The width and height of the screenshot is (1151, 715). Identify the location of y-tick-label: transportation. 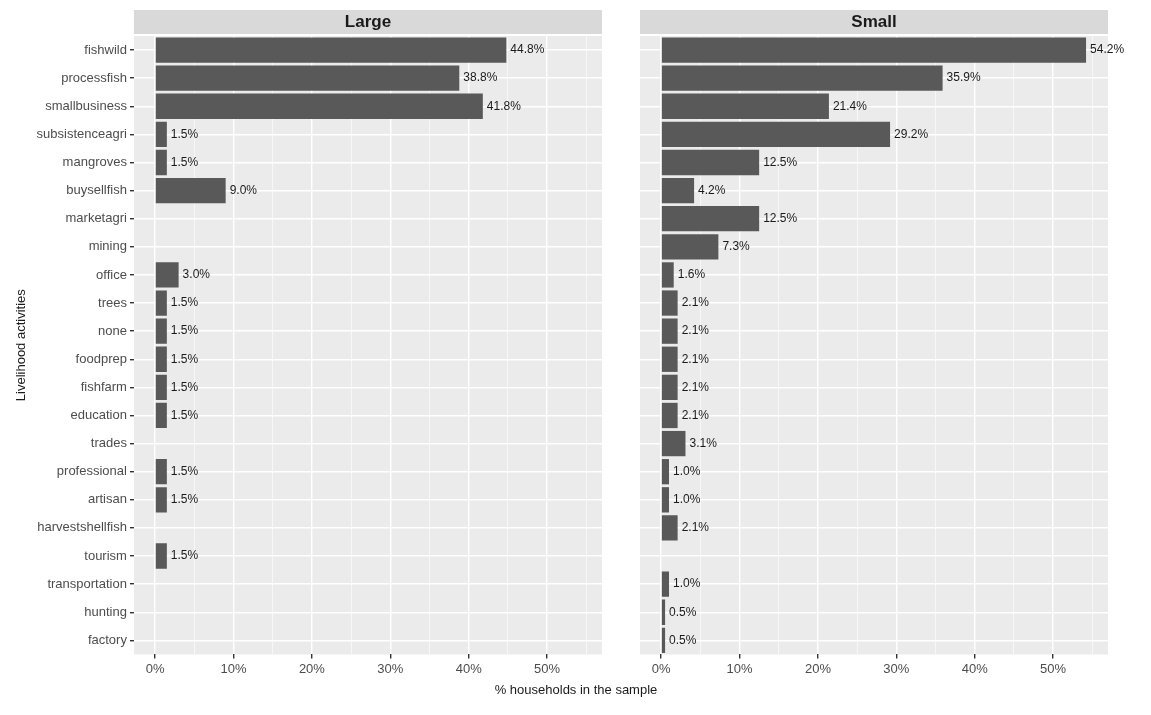
(87, 583).